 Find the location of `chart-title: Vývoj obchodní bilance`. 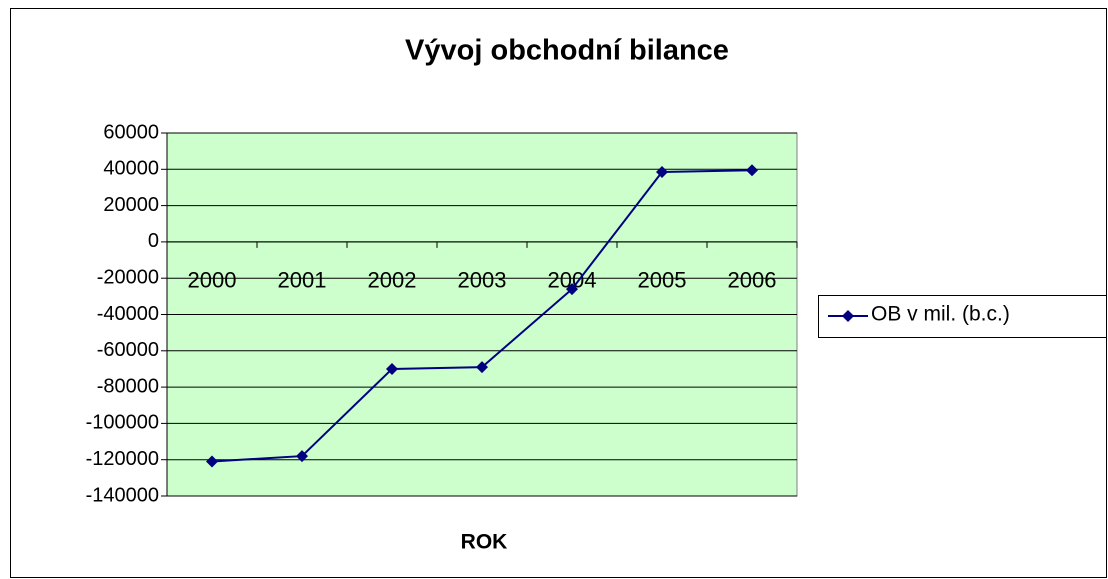

chart-title: Vývoj obchodní bilance is located at coordinates (567, 51).